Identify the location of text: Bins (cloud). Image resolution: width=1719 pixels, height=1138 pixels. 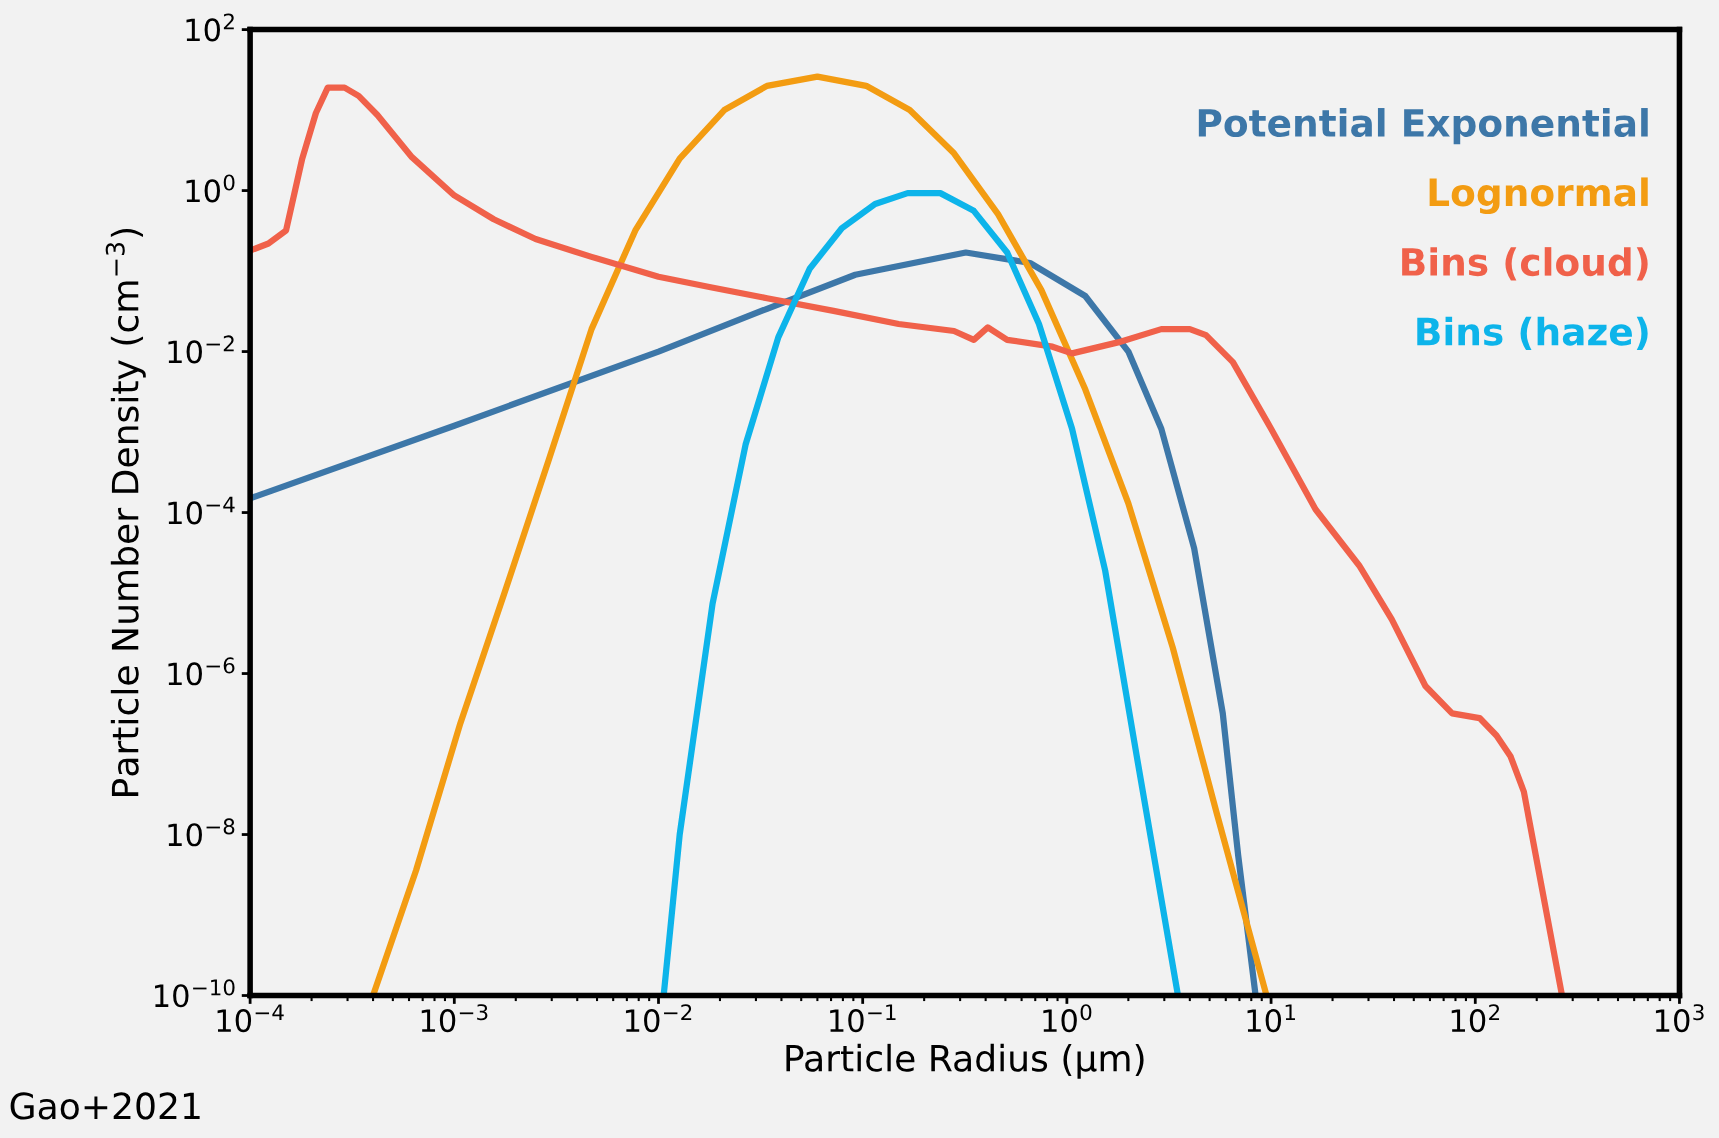
(1525, 264).